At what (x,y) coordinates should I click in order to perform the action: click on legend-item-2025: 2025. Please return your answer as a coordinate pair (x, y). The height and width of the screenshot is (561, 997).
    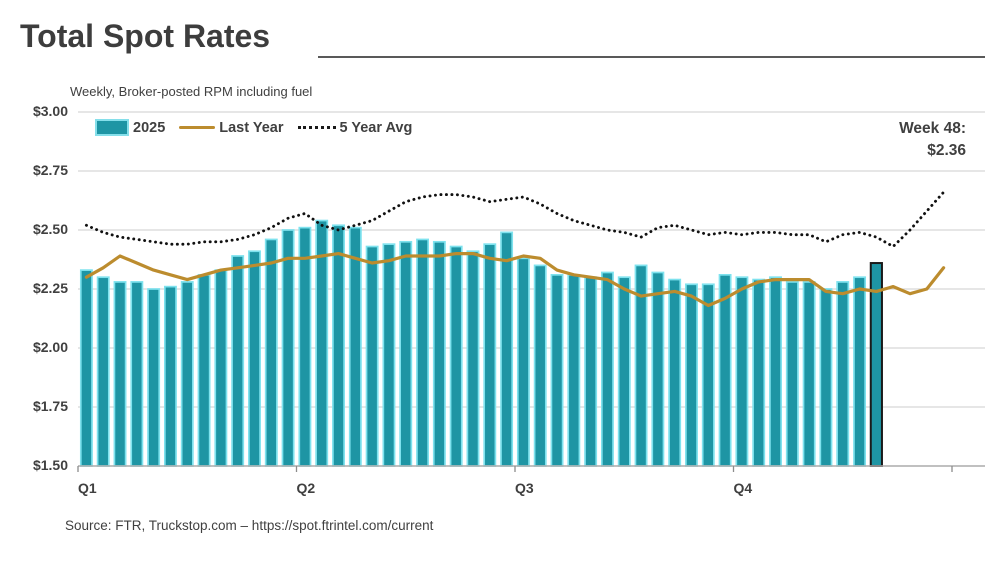
    Looking at the image, I should click on (130, 127).